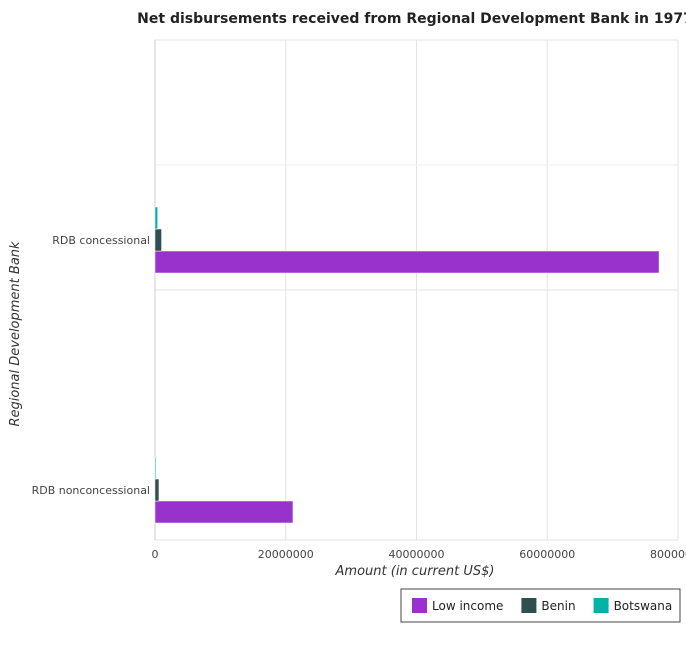  Describe the element at coordinates (643, 606) in the screenshot. I see `legend-label: Botswana` at that location.